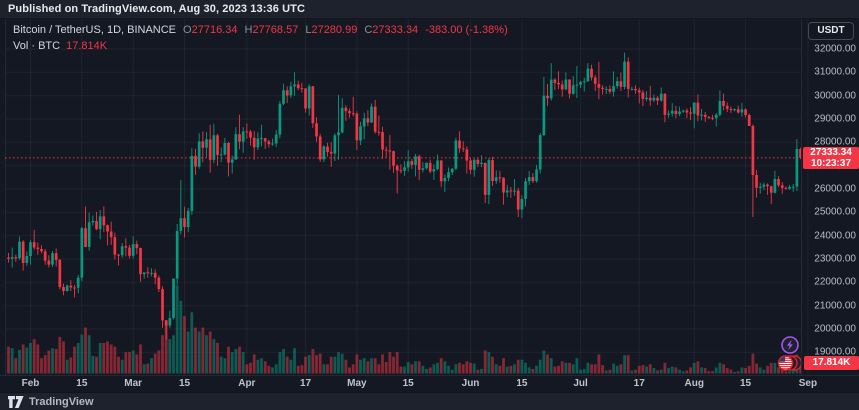  What do you see at coordinates (429, 401) in the screenshot?
I see `footer-bar: TradingView` at bounding box center [429, 401].